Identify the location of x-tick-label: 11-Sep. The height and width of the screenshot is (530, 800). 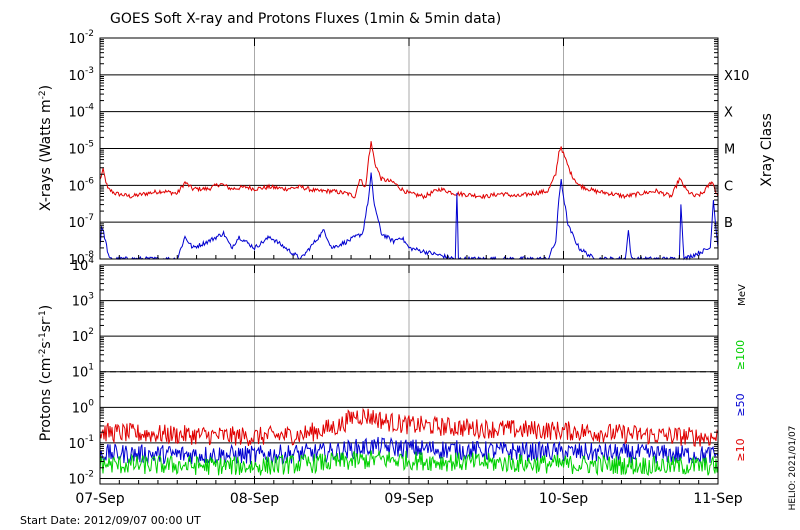
(717, 499).